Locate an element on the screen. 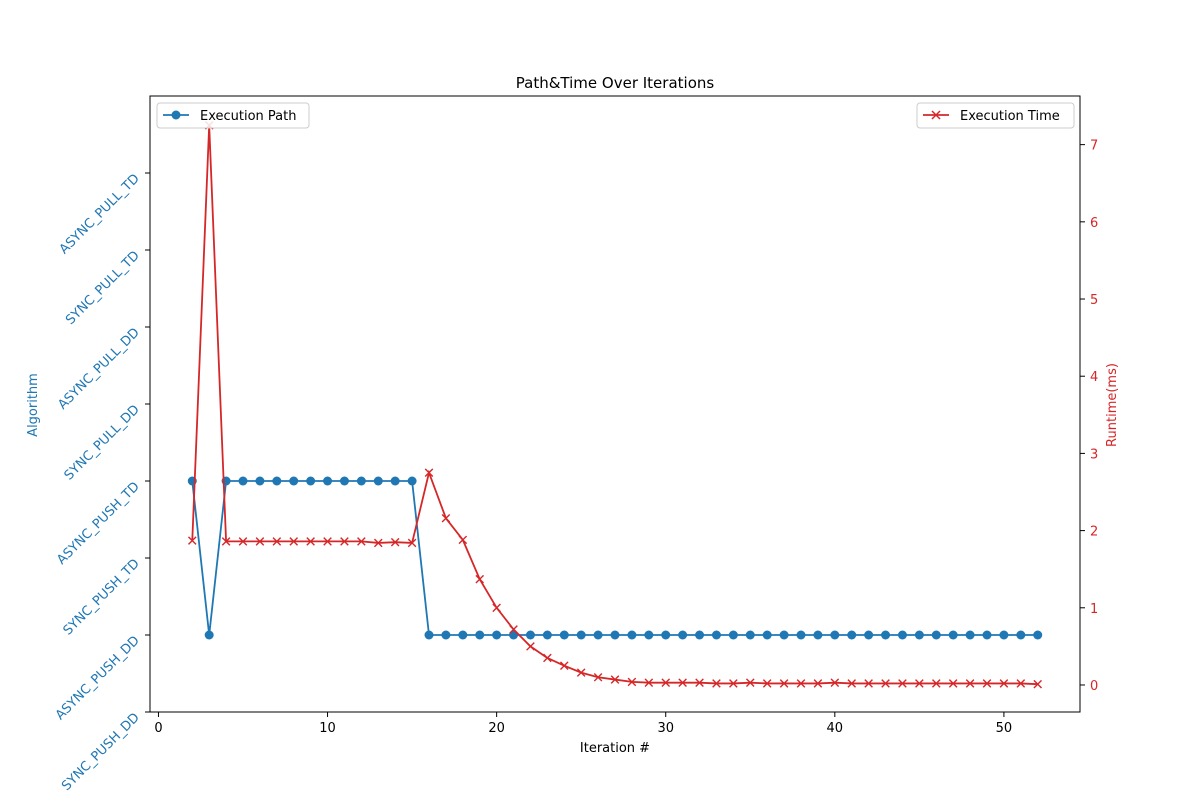 The height and width of the screenshot is (804, 1200). right-tick-label: 6 is located at coordinates (1094, 223).